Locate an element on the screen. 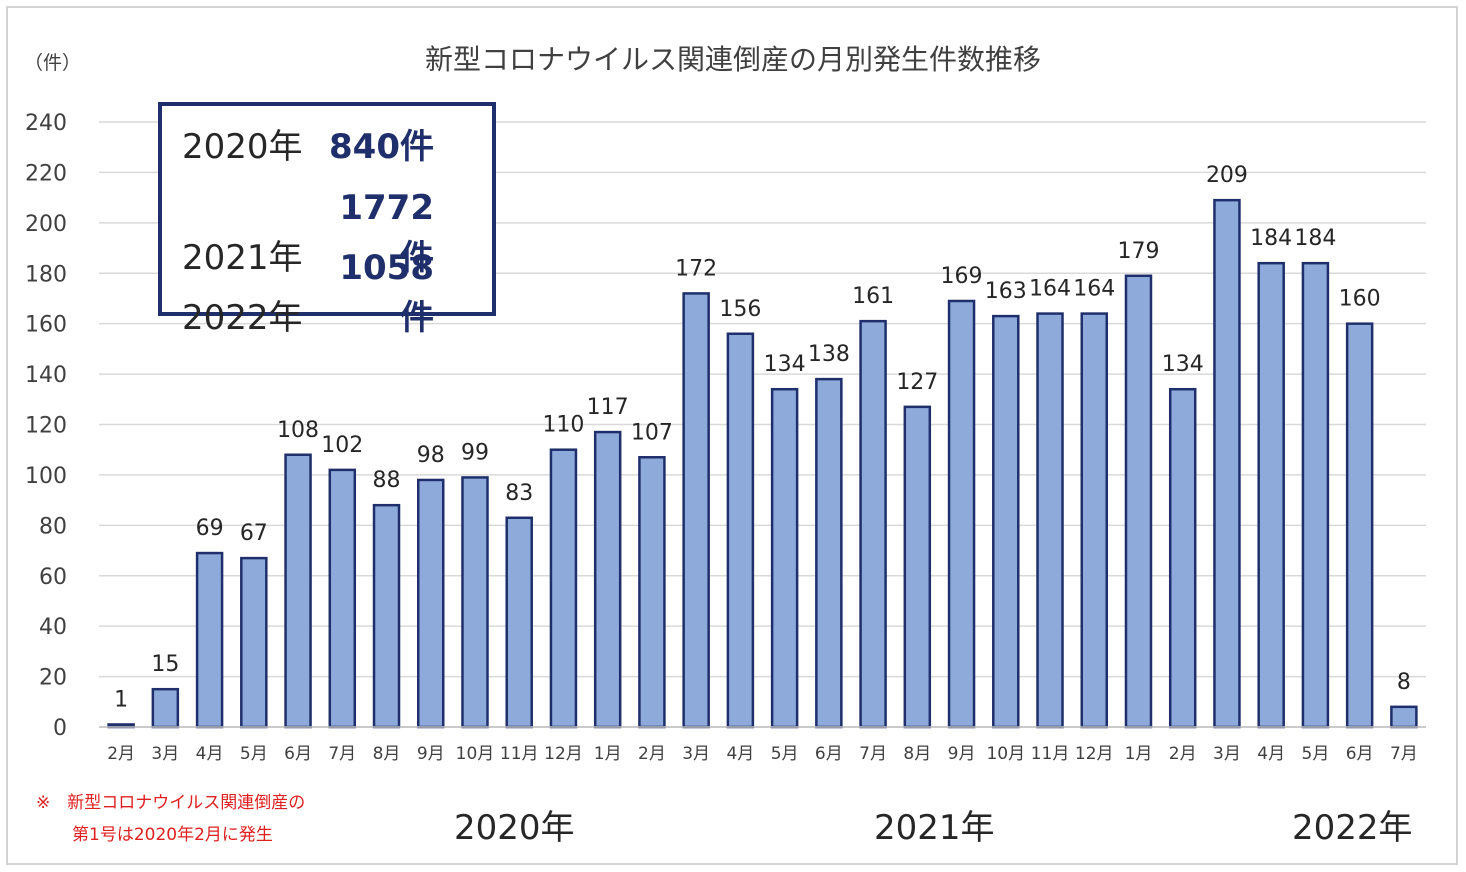 The height and width of the screenshot is (872, 1466). data-label: 99 is located at coordinates (475, 452).